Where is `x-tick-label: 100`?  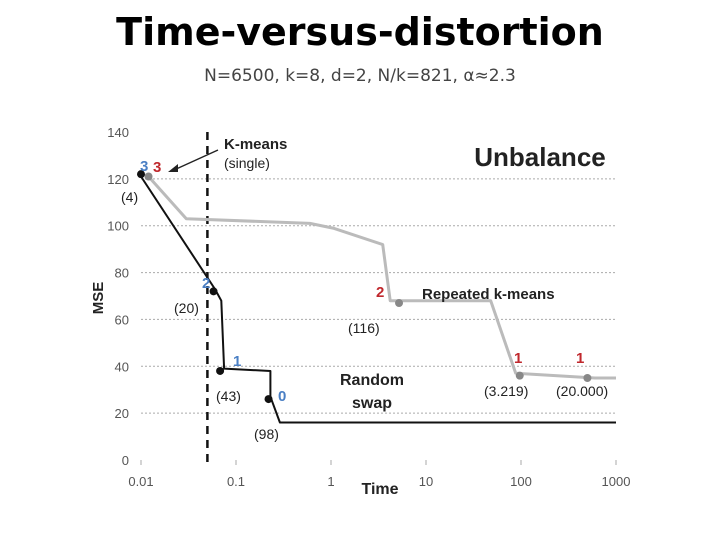
x-tick-label: 100 is located at coordinates (521, 481).